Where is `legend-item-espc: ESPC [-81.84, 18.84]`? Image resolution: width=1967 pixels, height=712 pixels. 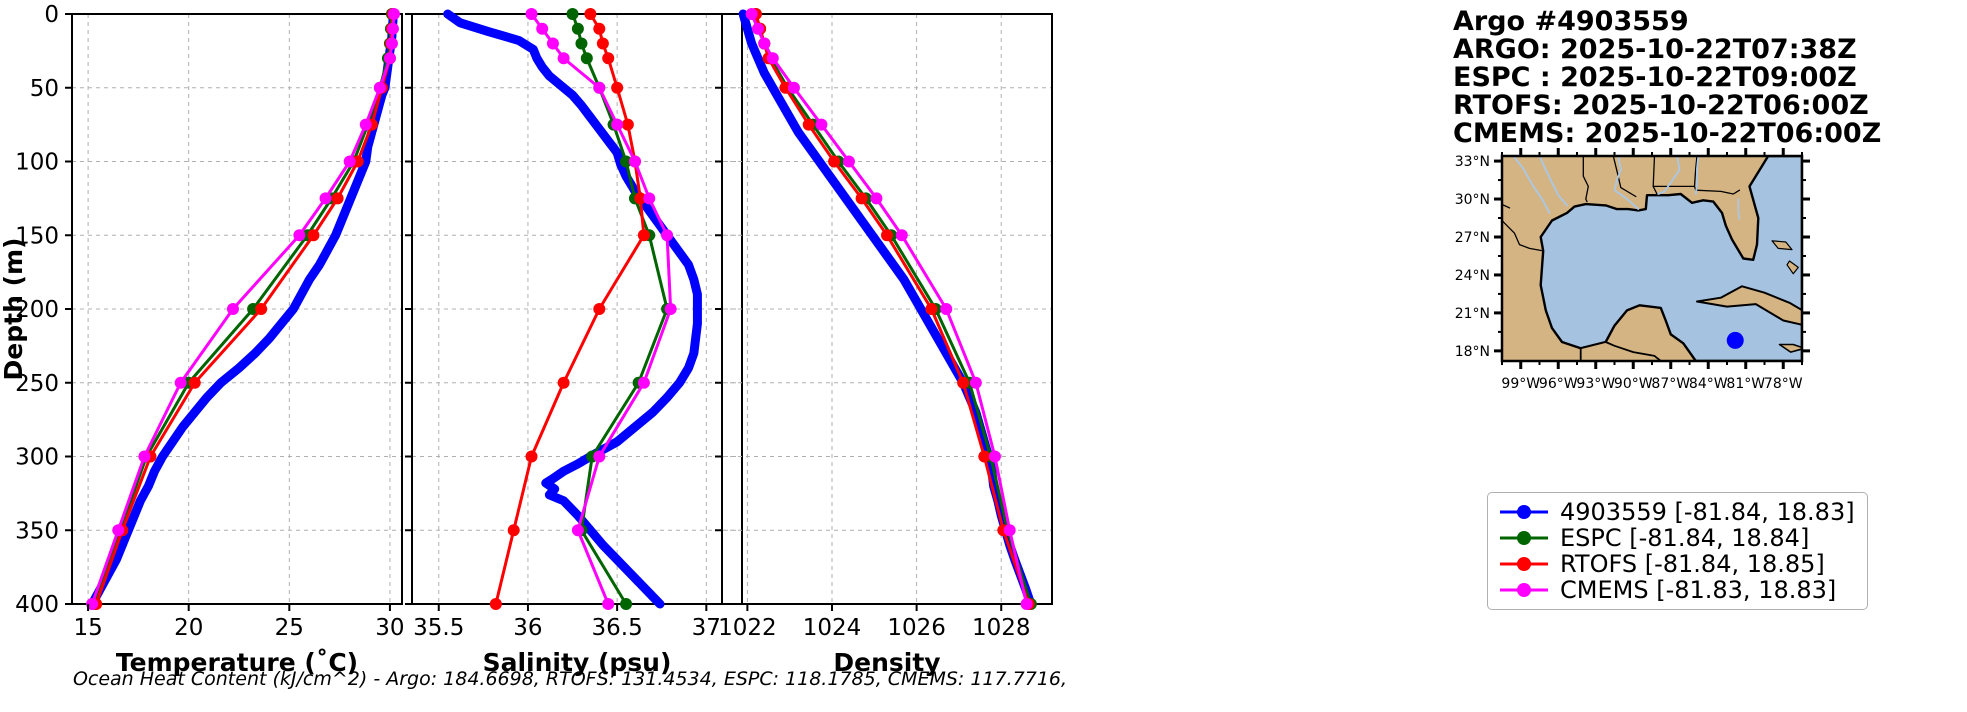 legend-item-espc: ESPC [-81.84, 18.84] is located at coordinates (1676, 538).